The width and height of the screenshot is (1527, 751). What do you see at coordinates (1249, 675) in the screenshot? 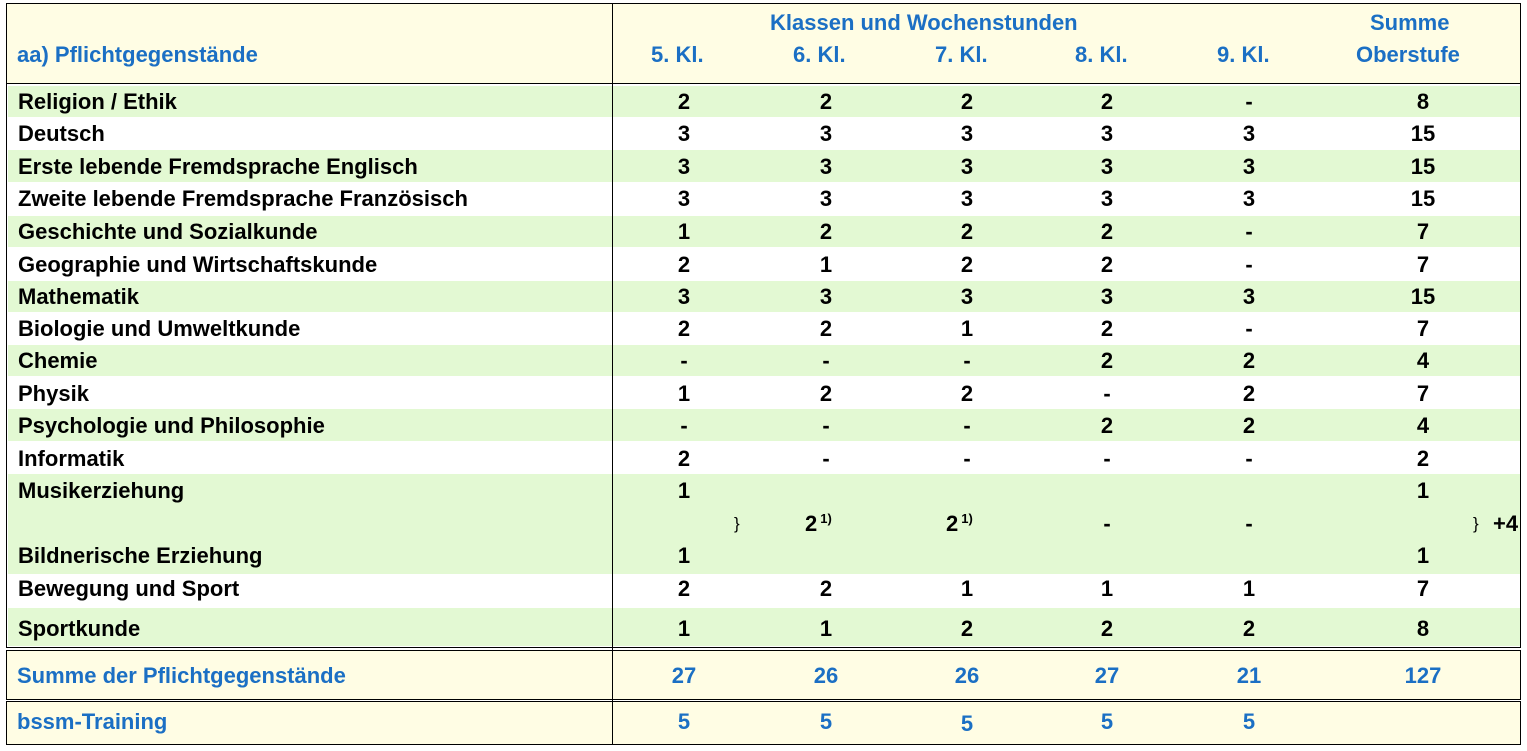
I see `total-kl9: 21` at bounding box center [1249, 675].